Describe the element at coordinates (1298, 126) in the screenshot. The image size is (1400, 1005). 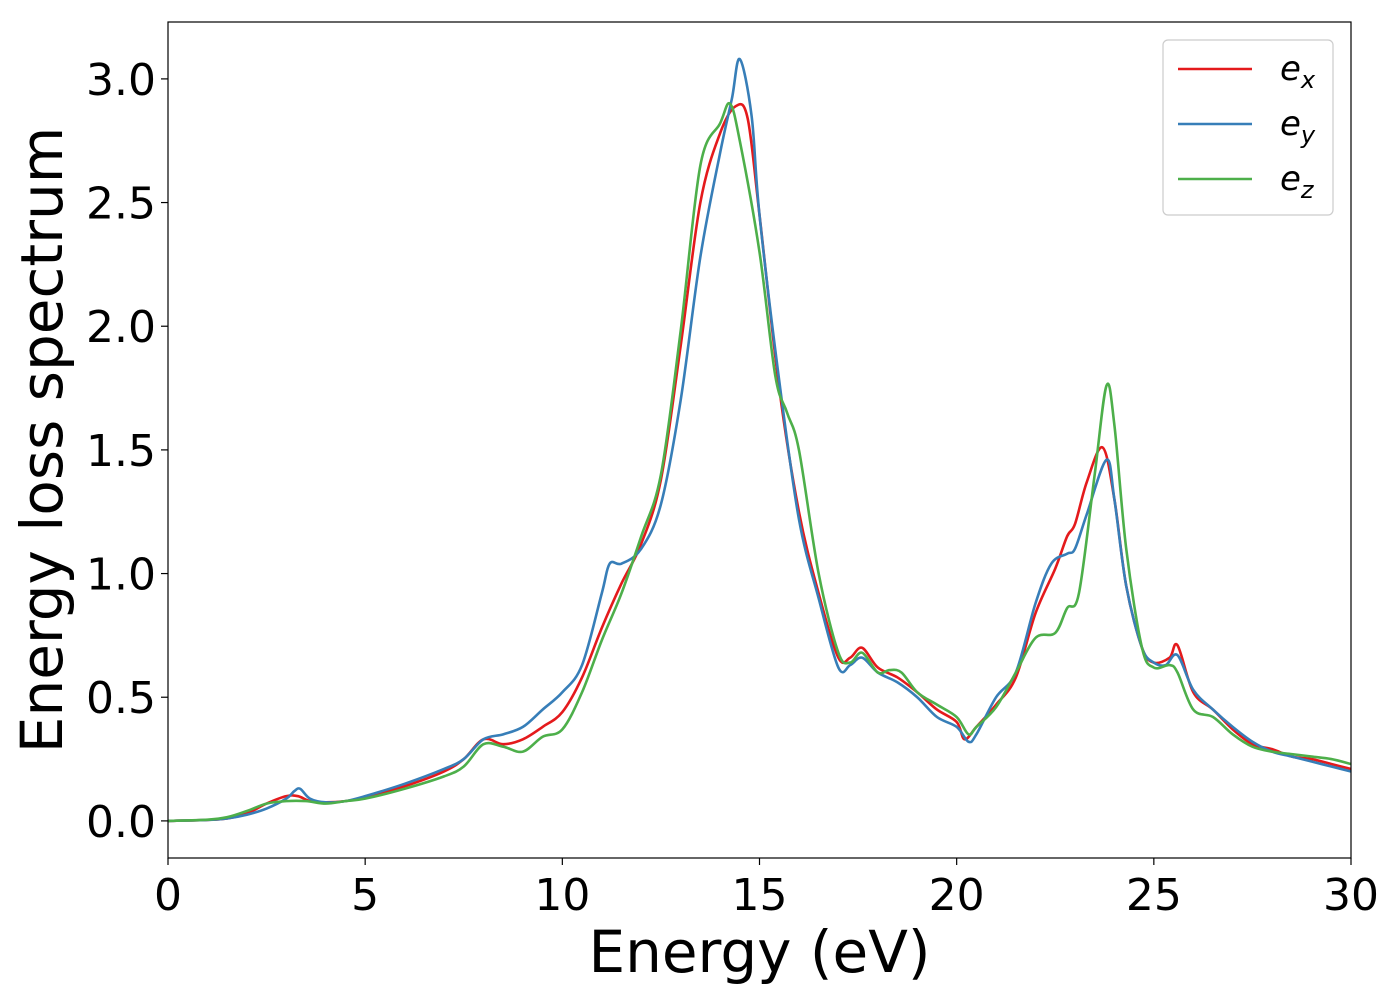
I see `legend-label-y: ey` at that location.